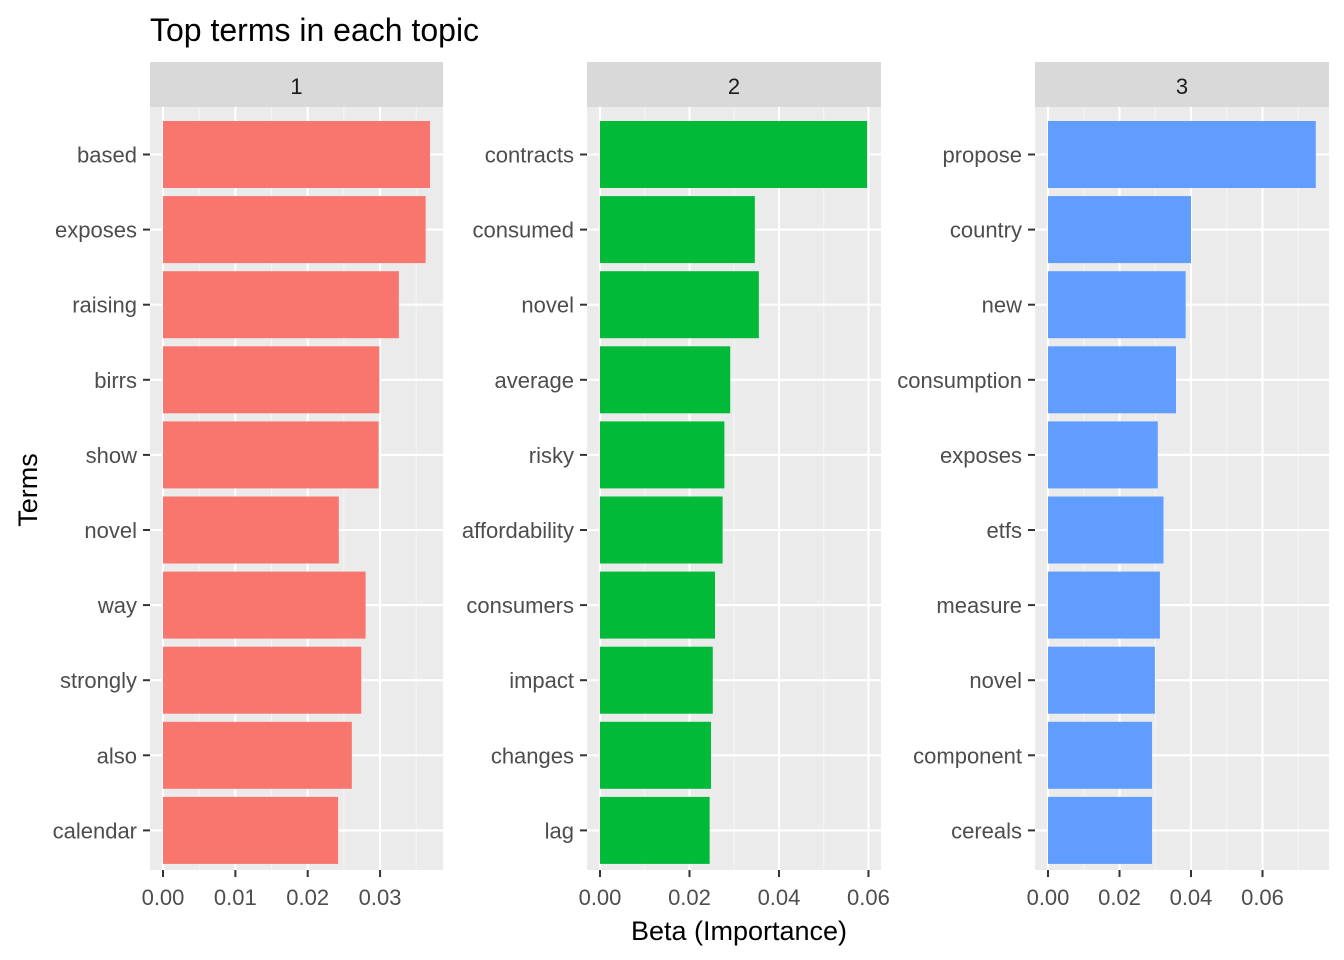  Describe the element at coordinates (655, 830) in the screenshot. I see `bar-lag` at that location.